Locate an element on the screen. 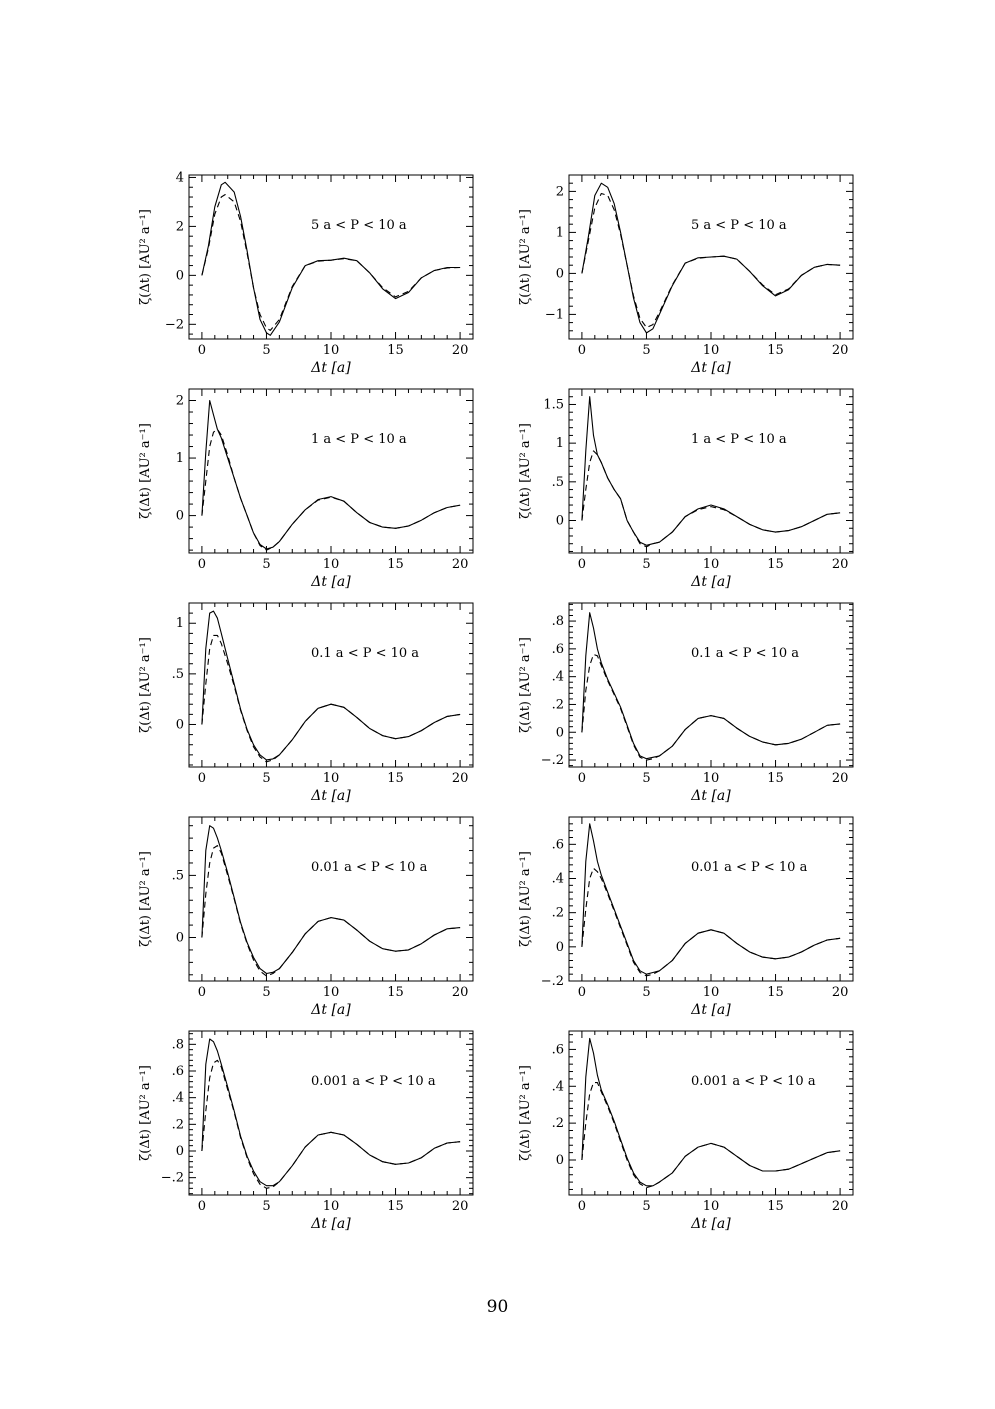 The height and width of the screenshot is (1409, 995). period-range-annotation: 1 a < P < 10 a is located at coordinates (359, 439).